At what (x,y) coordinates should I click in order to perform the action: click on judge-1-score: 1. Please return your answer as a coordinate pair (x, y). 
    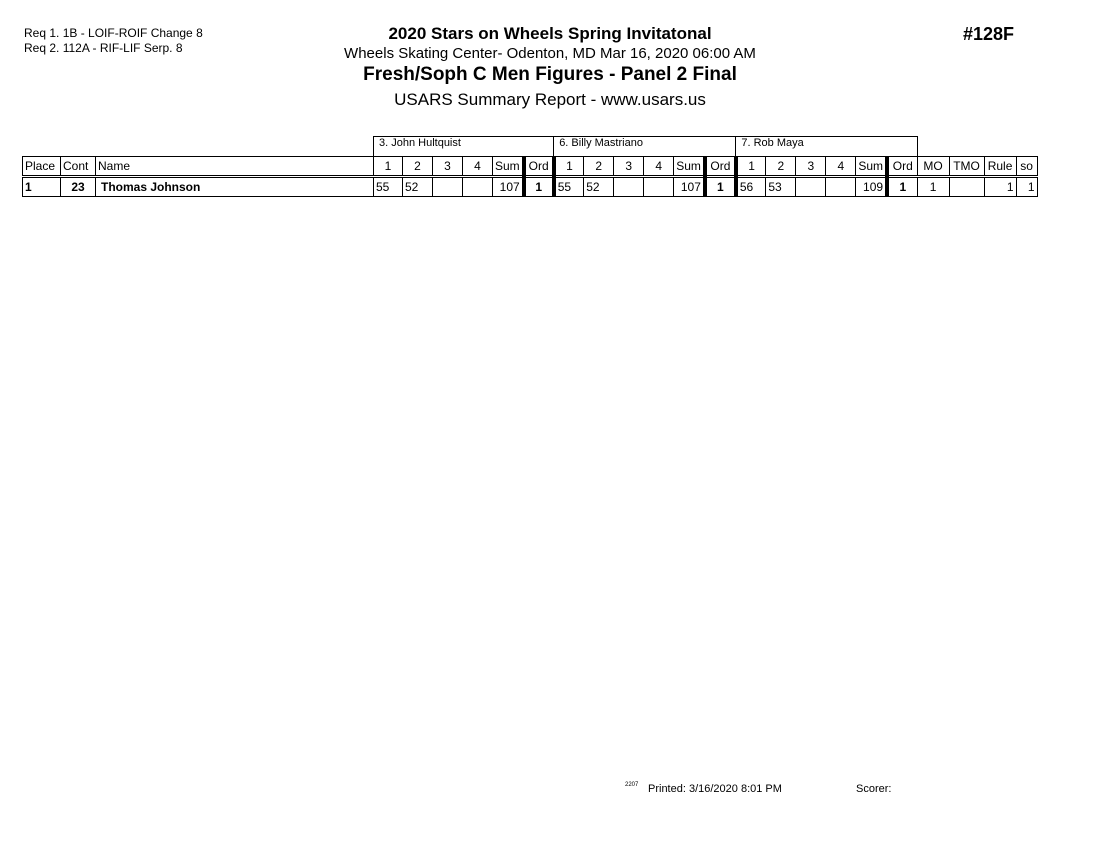
    Looking at the image, I should click on (538, 186).